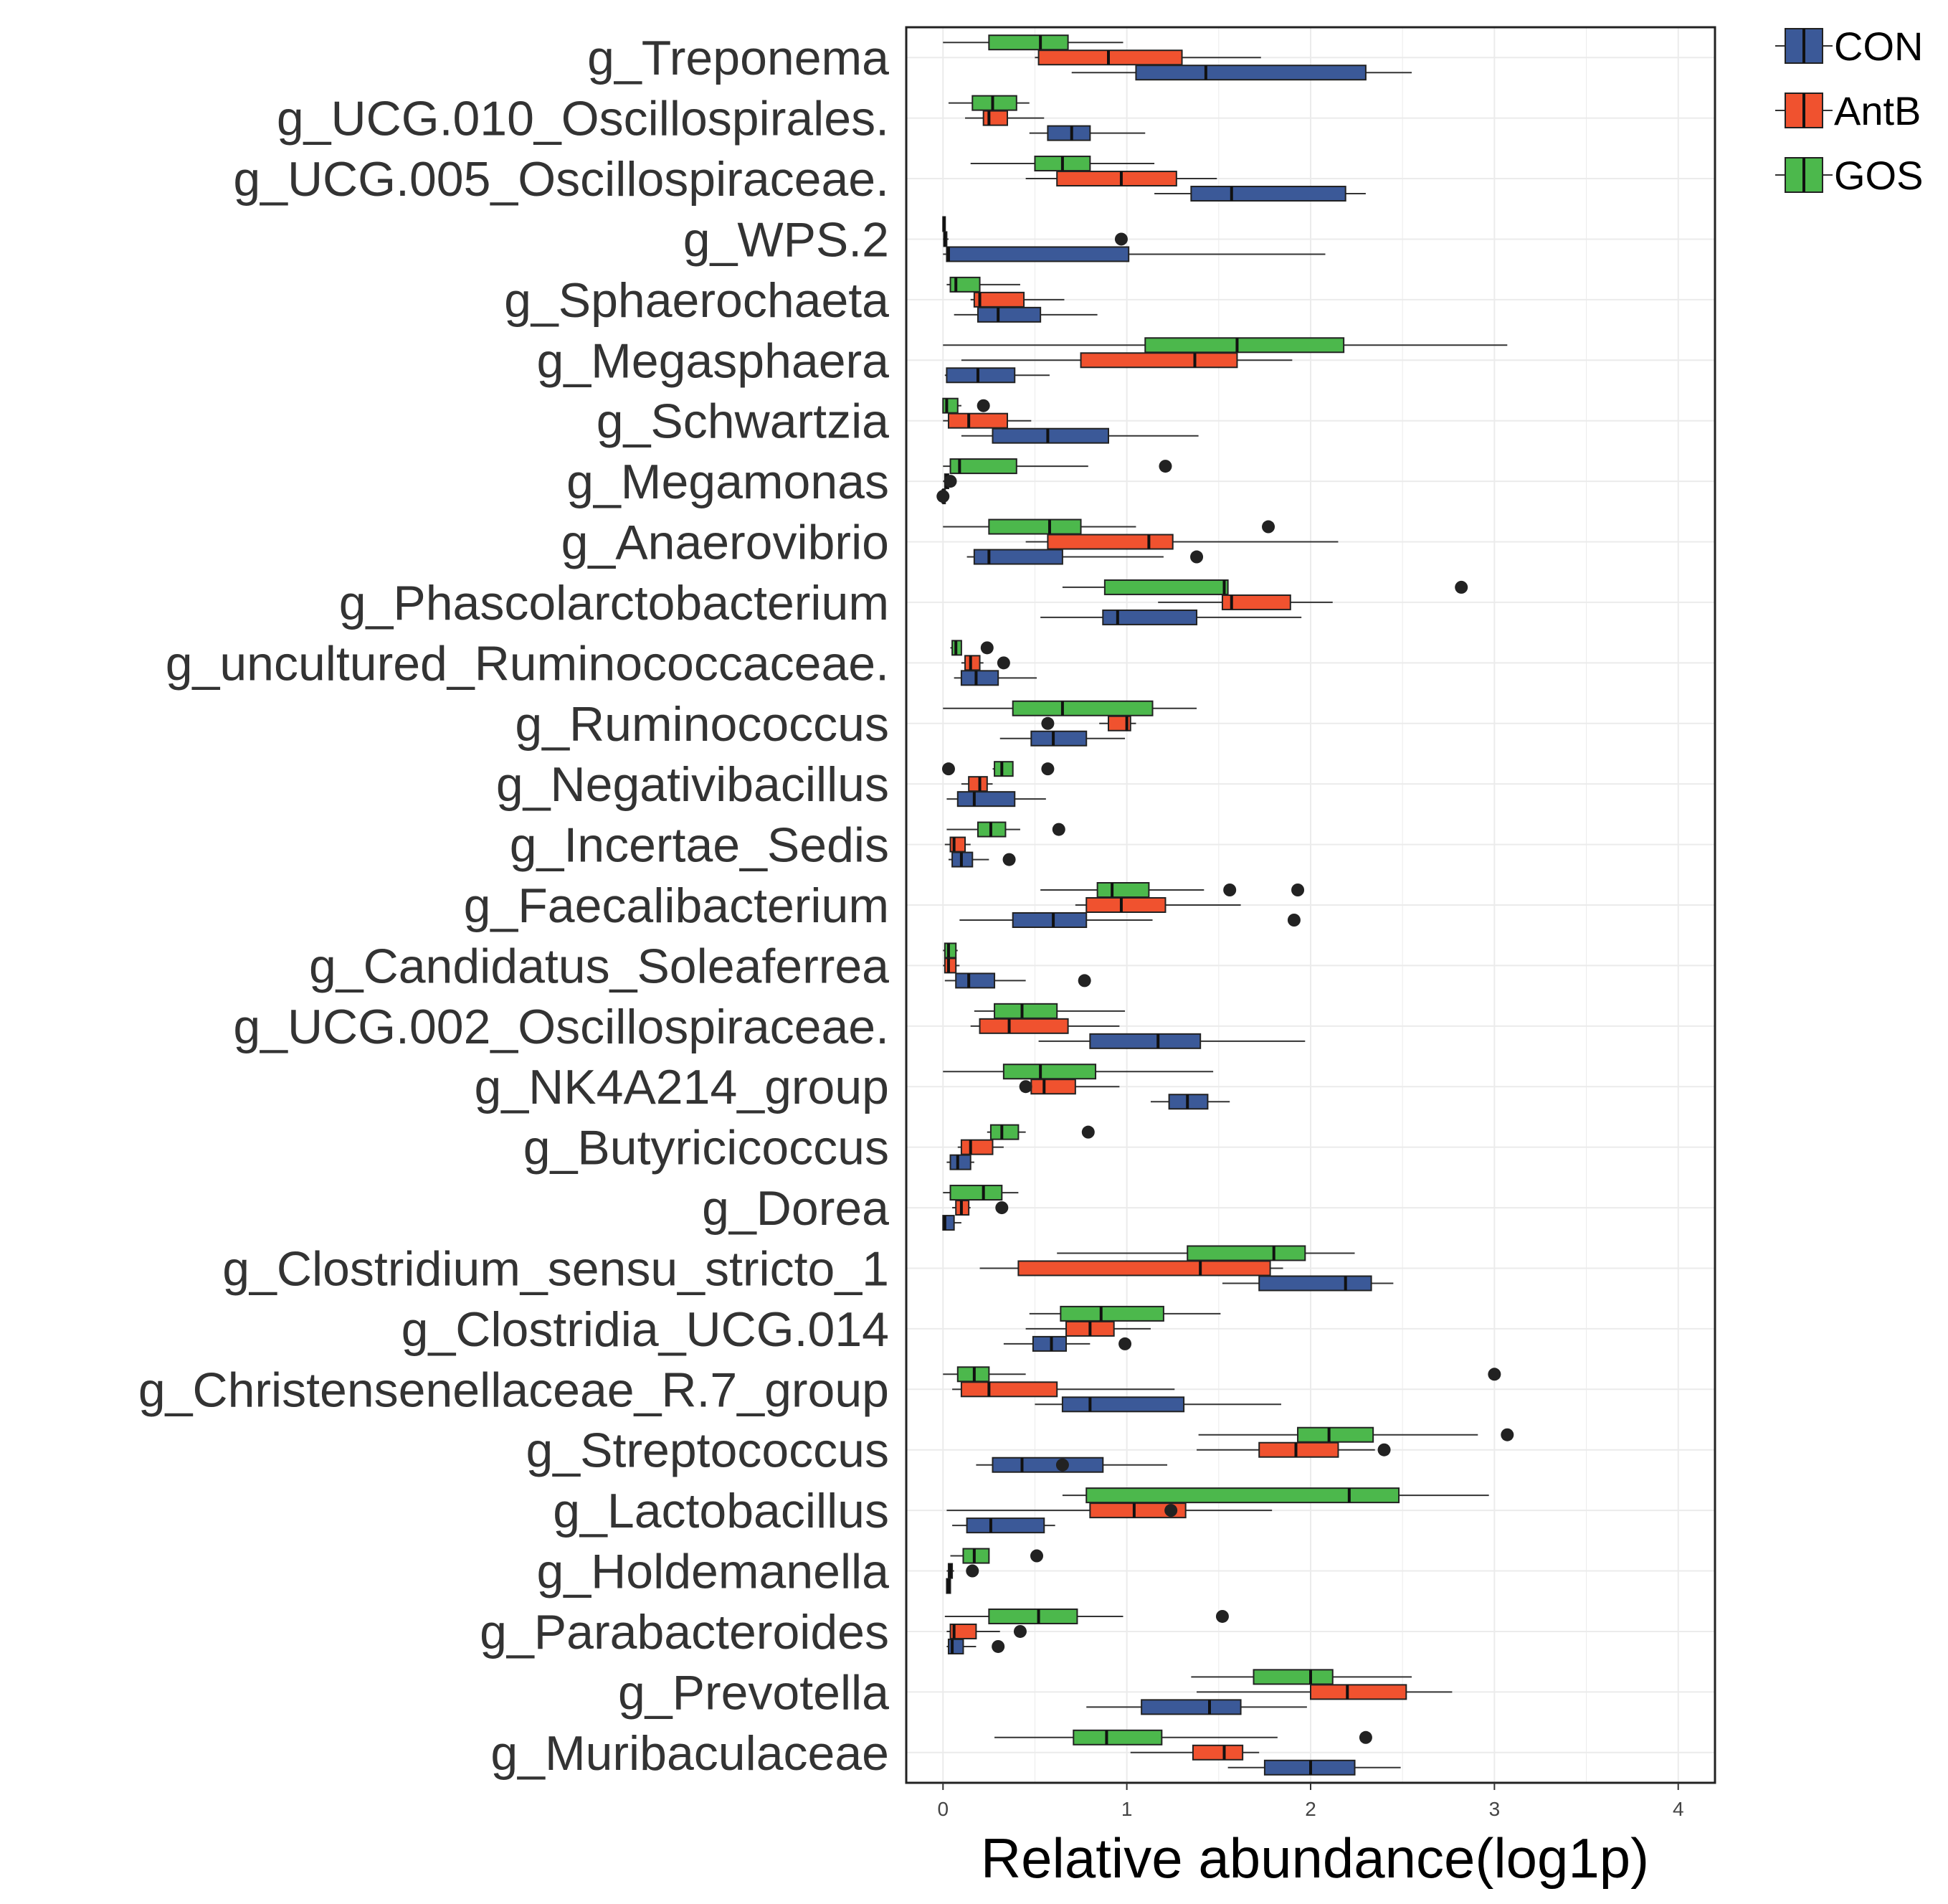  Describe the element at coordinates (583, 119) in the screenshot. I see `category-label: g_UCG.010_Oscillospirales.` at that location.